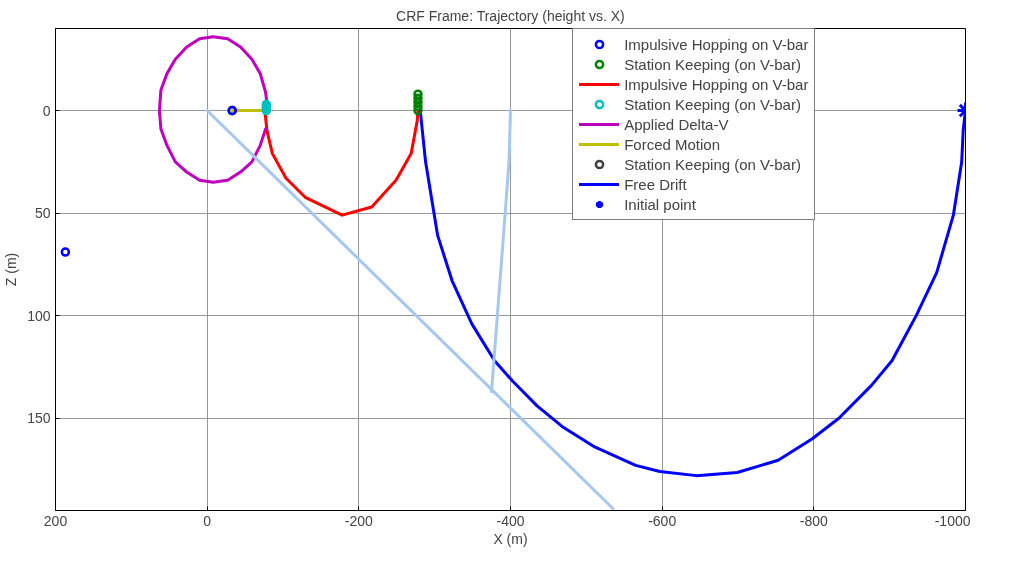 This screenshot has width=1036, height=572. Describe the element at coordinates (655, 184) in the screenshot. I see `legend-label: Free Drift` at that location.